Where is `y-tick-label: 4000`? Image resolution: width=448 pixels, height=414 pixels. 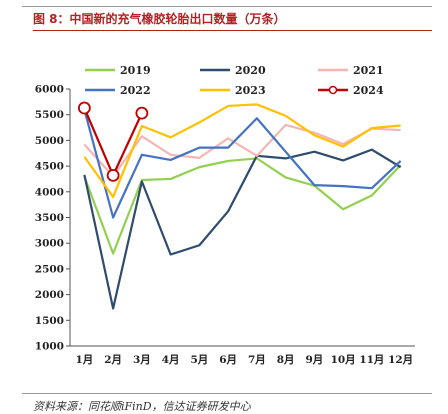
y-tick-label: 4000 is located at coordinates (49, 192).